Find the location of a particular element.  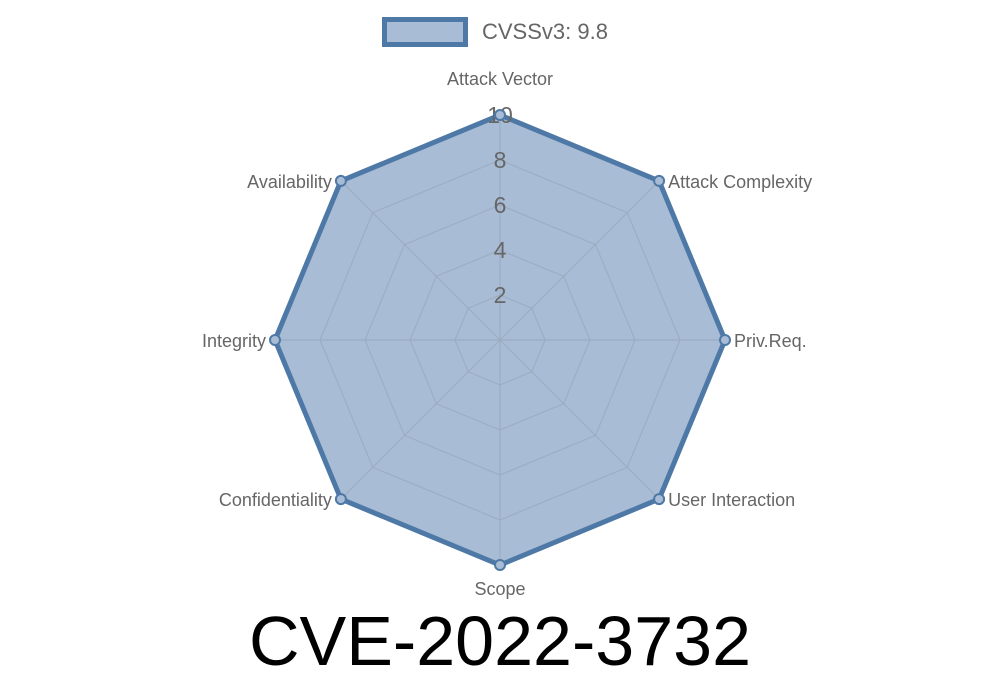

axis-label: User Interaction is located at coordinates (731, 500).